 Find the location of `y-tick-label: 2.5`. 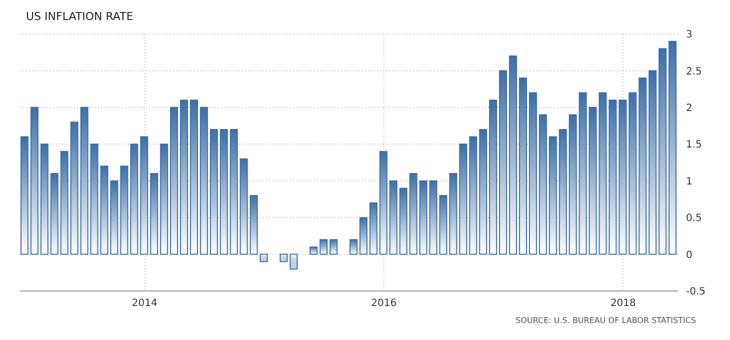

y-tick-label: 2.5 is located at coordinates (694, 72).